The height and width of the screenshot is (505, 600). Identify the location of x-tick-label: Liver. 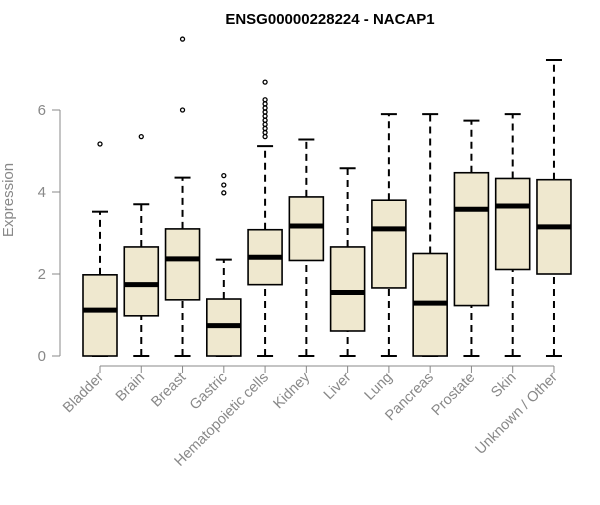
(338, 386).